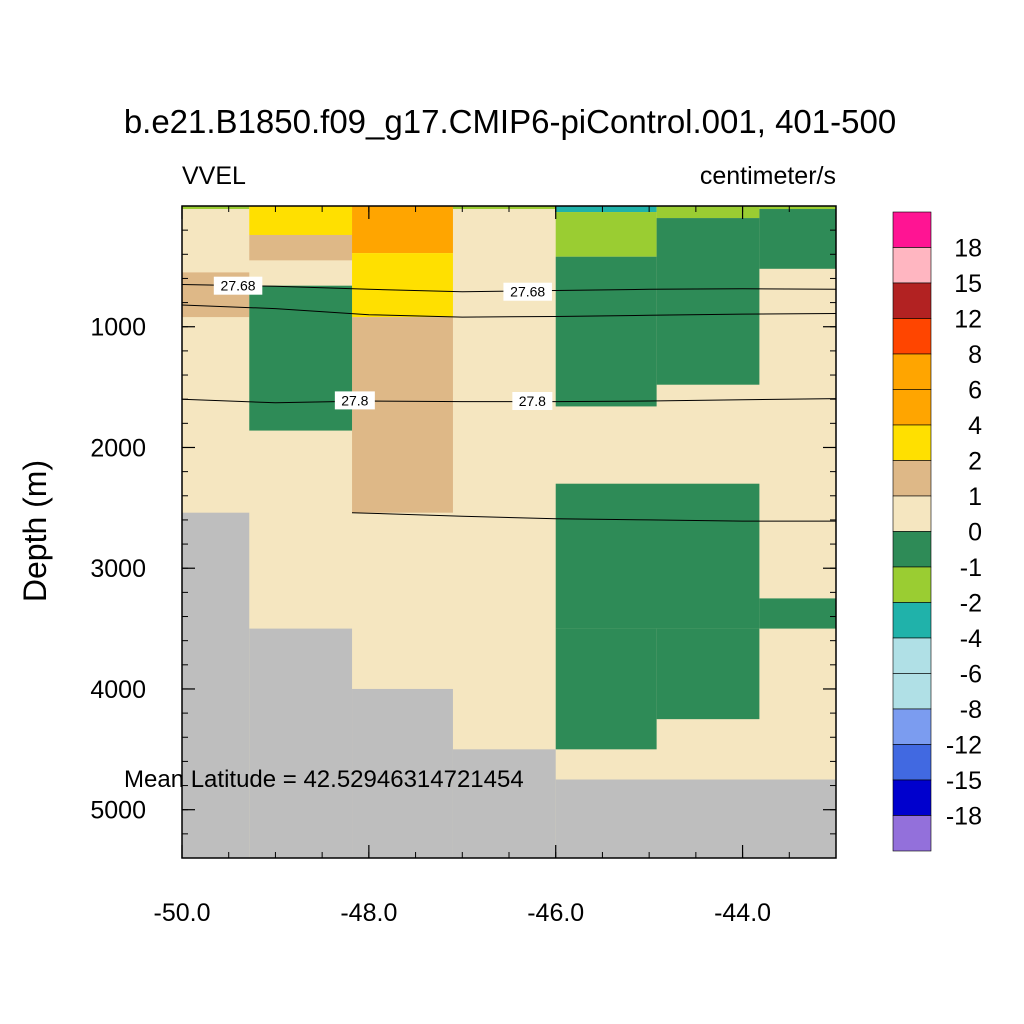 The image size is (1024, 1024). Describe the element at coordinates (555, 913) in the screenshot. I see `x-tick-label-2: -46.0` at that location.